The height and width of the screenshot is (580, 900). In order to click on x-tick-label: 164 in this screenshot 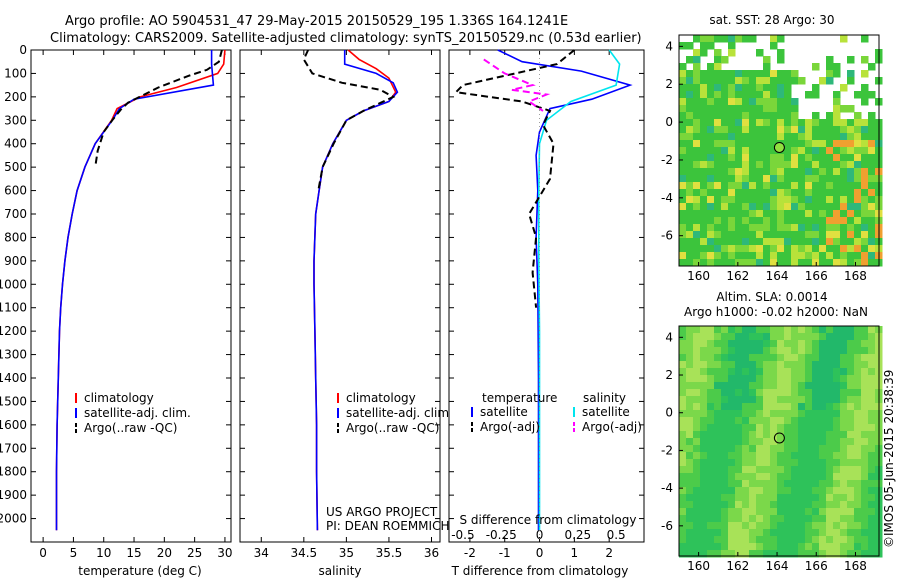, I will do `click(777, 276)`.